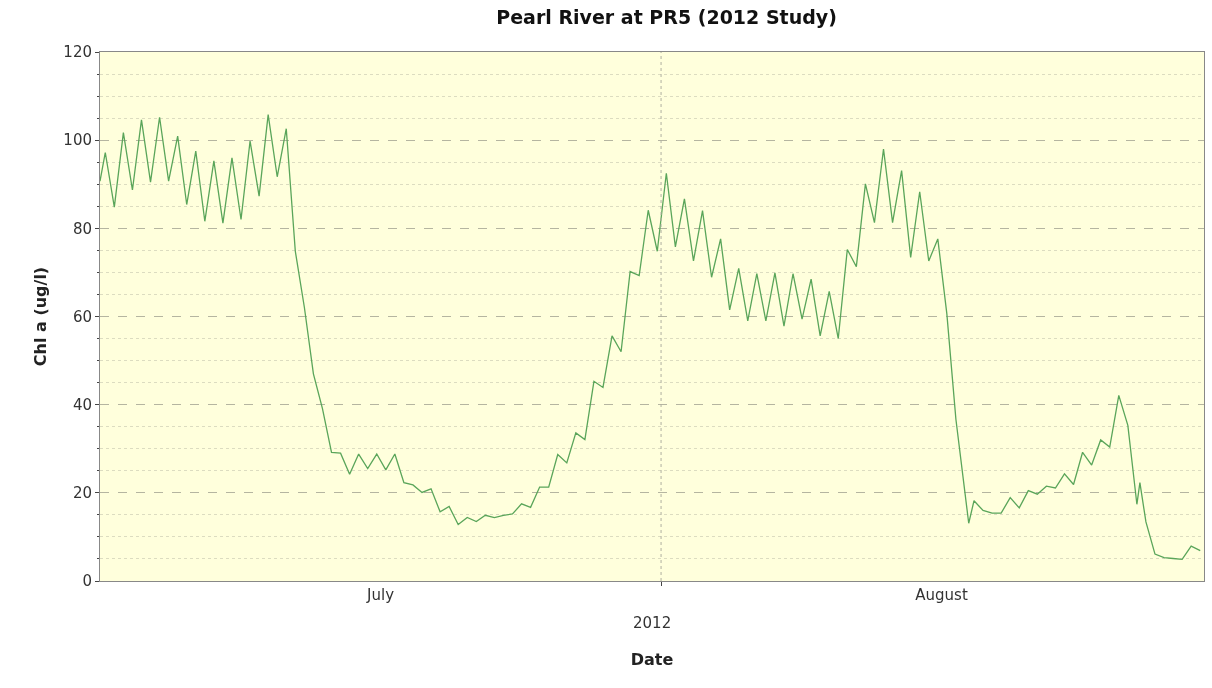  What do you see at coordinates (77, 52) in the screenshot?
I see `y-tick-label: 120` at bounding box center [77, 52].